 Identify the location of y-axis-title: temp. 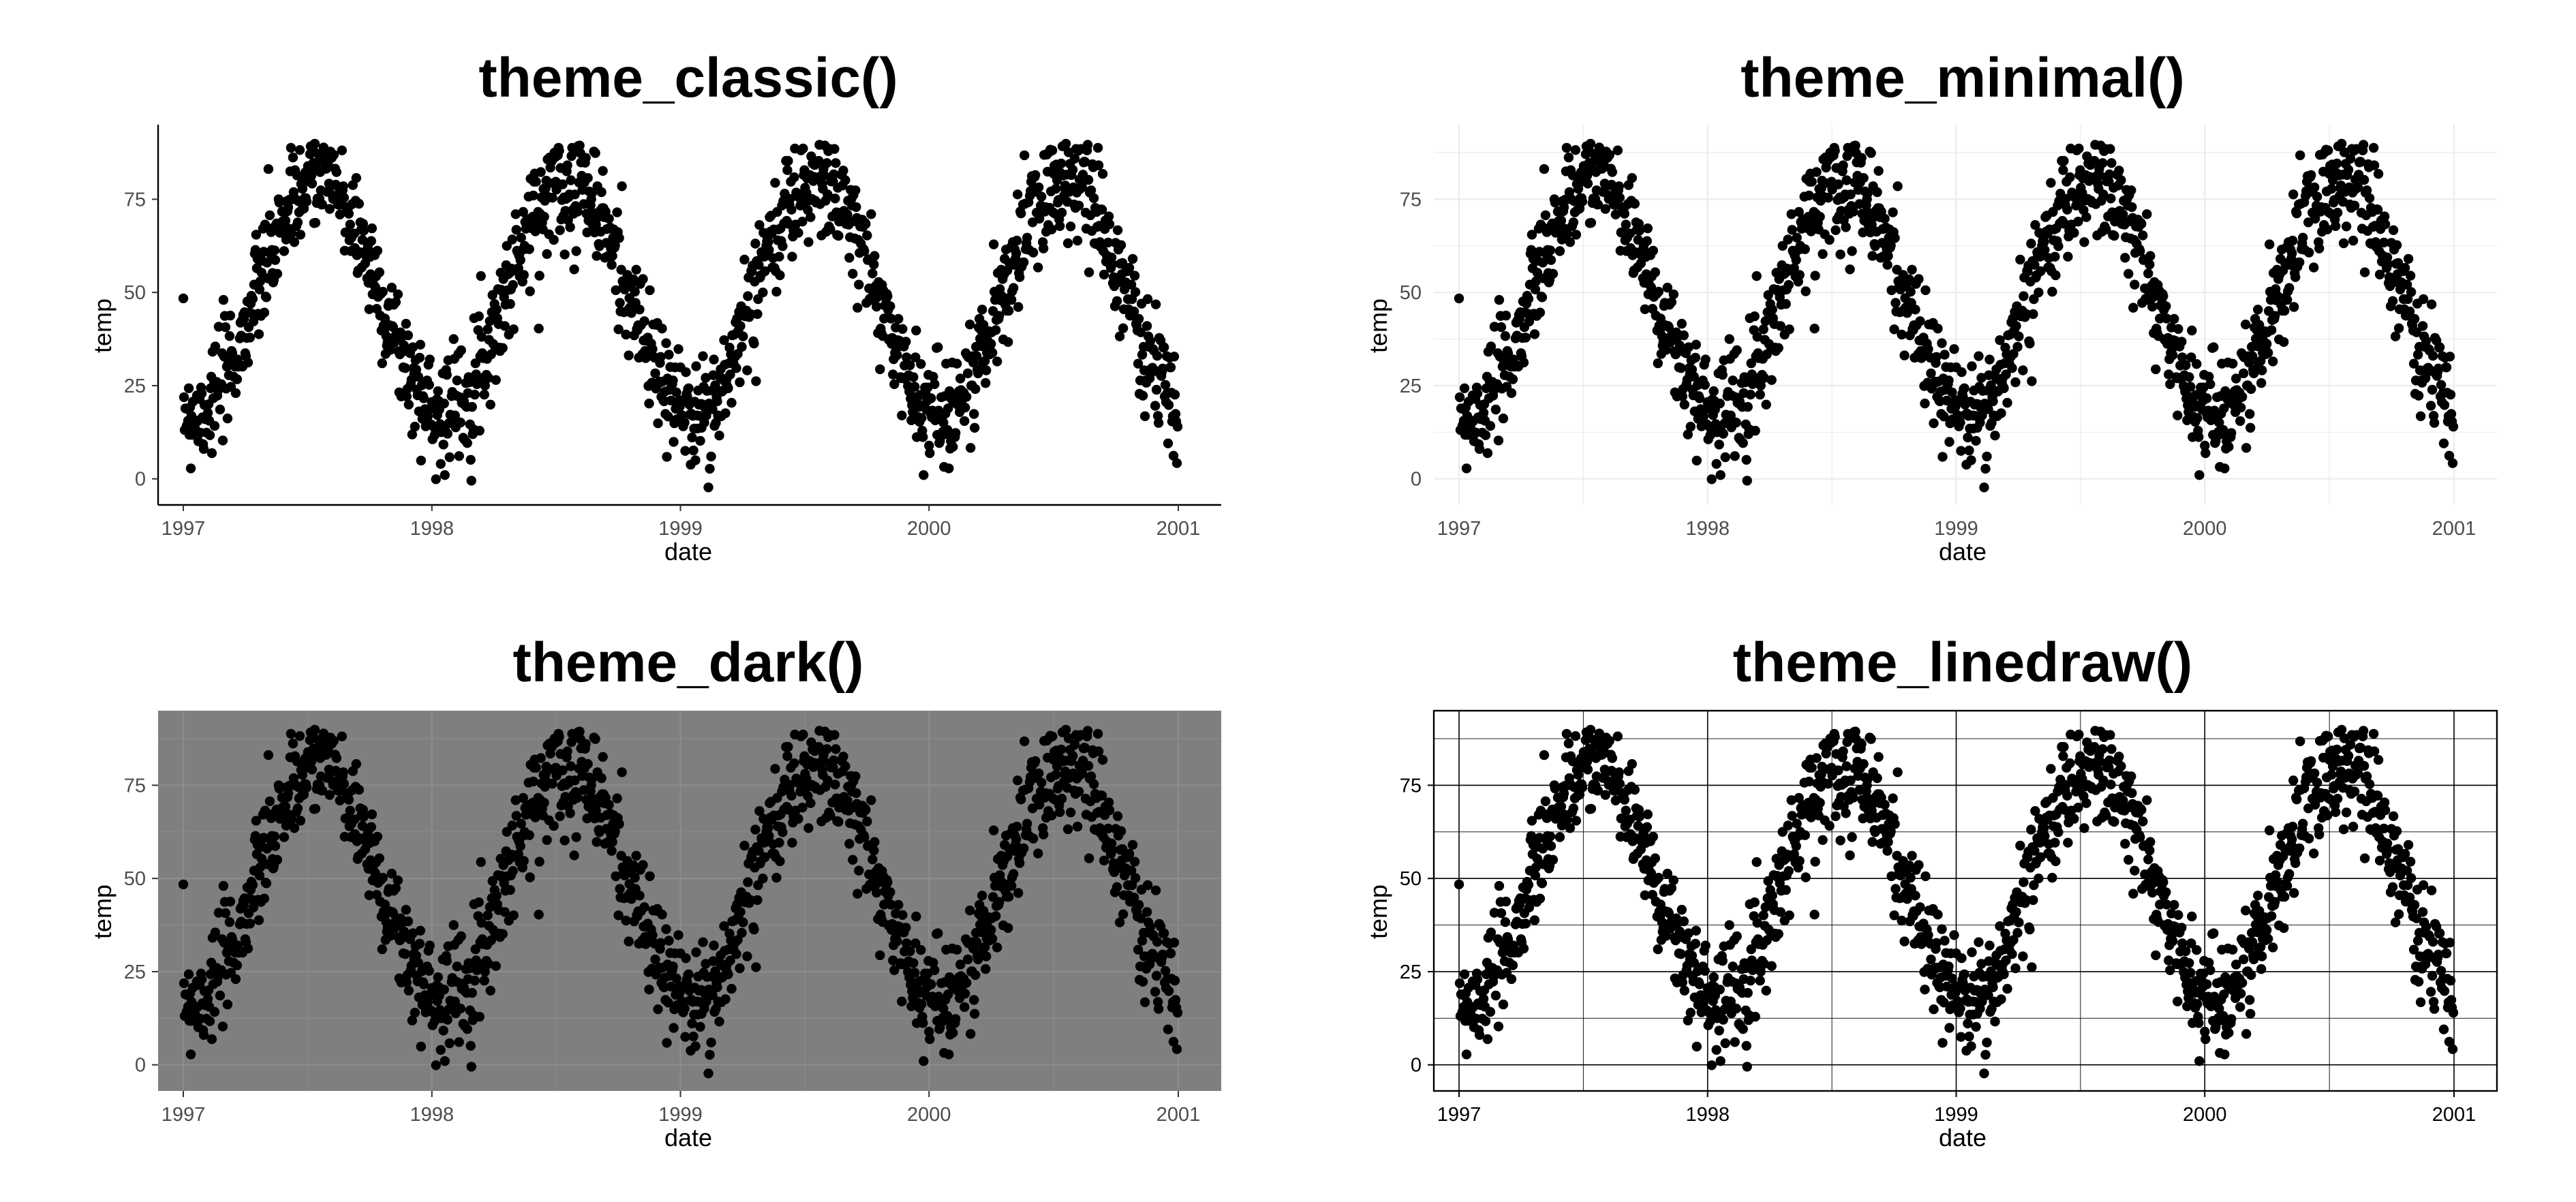
(103, 912).